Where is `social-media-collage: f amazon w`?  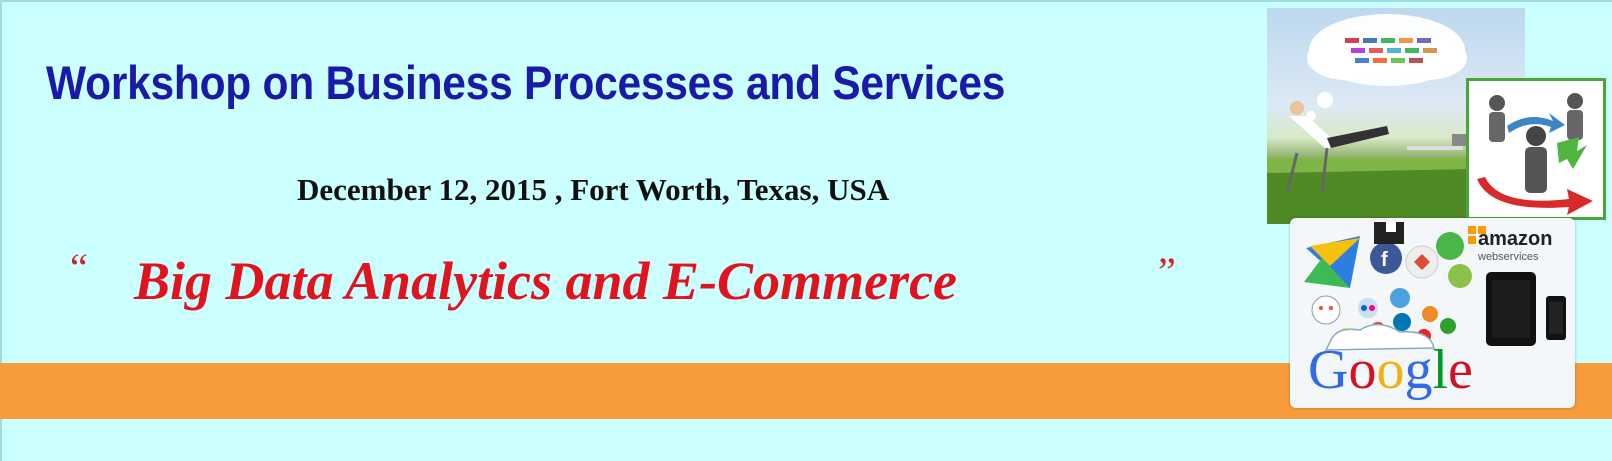 social-media-collage: f amazon w is located at coordinates (1432, 313).